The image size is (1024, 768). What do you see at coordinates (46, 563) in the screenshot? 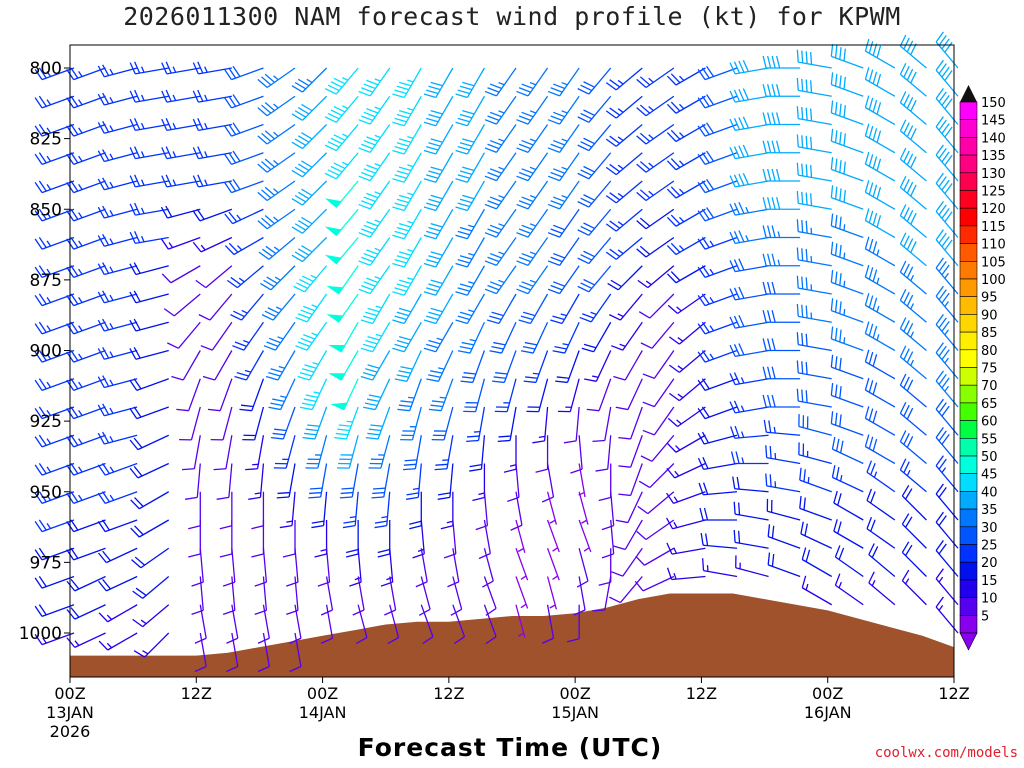
I see `y-tick-label: 975` at bounding box center [46, 563].